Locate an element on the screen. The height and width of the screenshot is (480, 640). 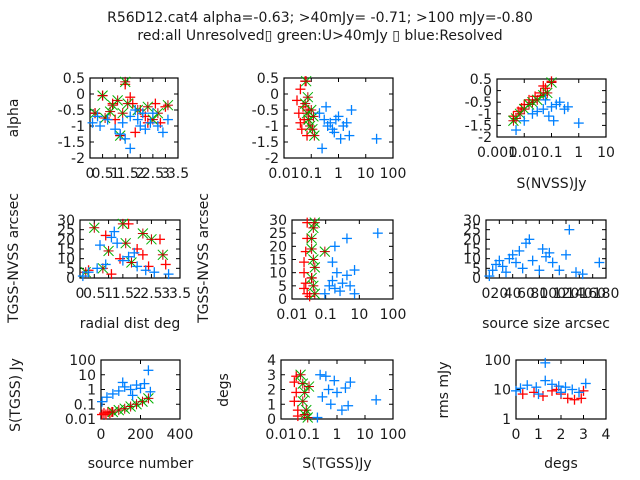
panel-alpha-vs-tgss-flux: 0.50-0.5-1-1.5-20.01 0.1 1 10 100 is located at coordinates (329, 126).